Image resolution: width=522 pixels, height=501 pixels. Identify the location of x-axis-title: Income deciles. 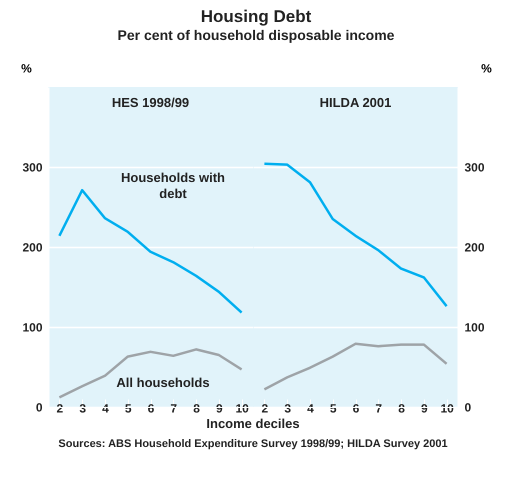
(253, 423).